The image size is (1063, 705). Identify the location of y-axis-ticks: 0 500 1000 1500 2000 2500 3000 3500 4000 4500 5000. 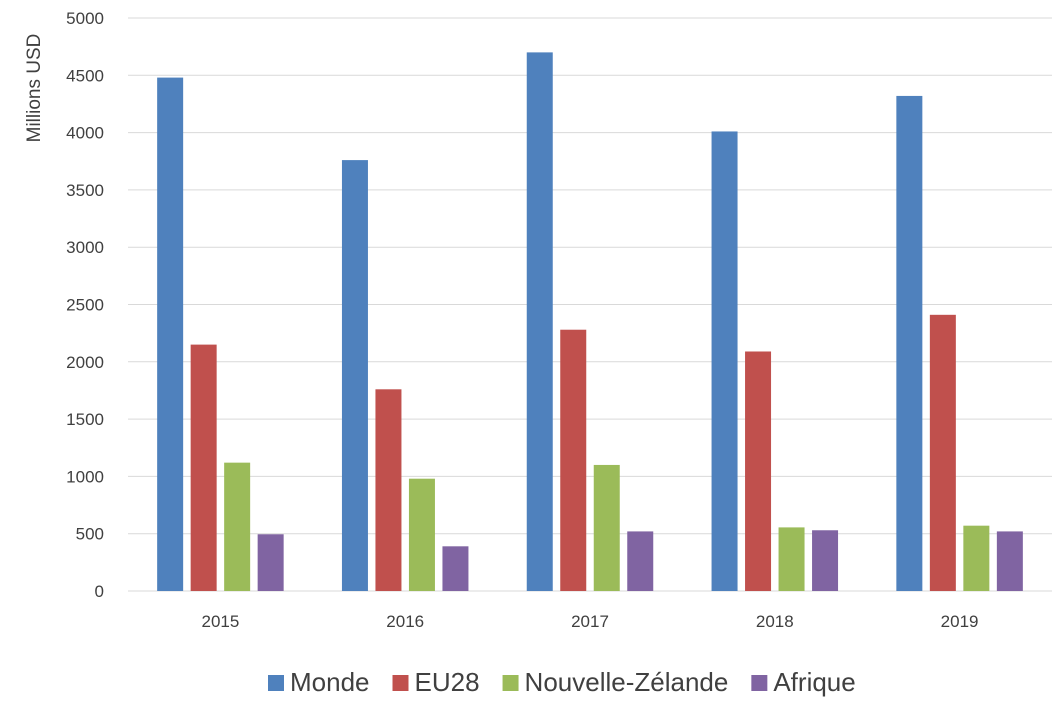
(85, 305).